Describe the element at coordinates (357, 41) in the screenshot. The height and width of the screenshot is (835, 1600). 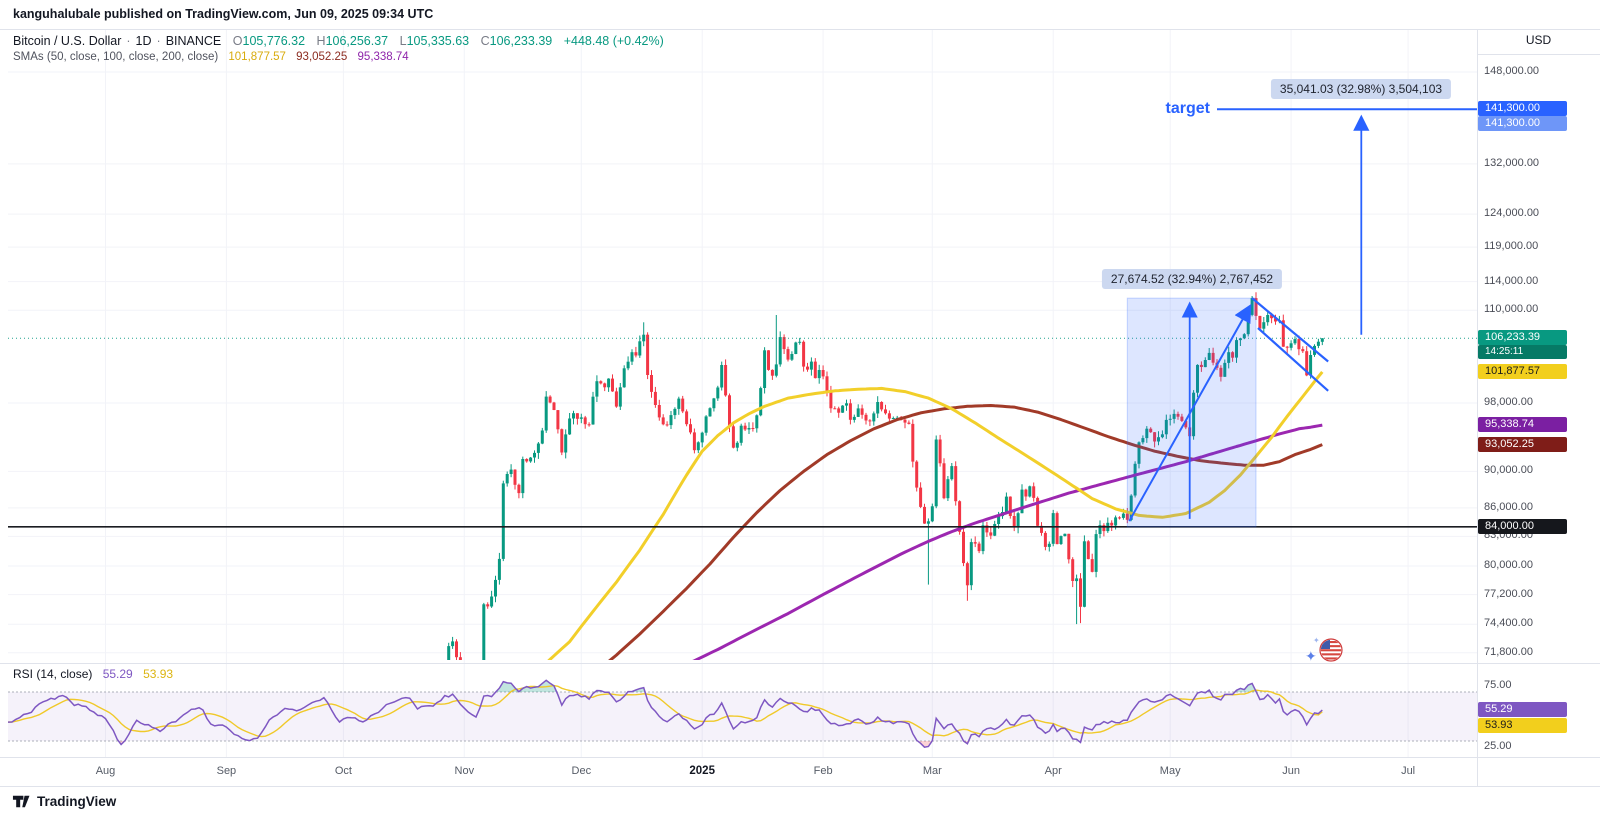
I see `high-value: 106,256.37` at that location.